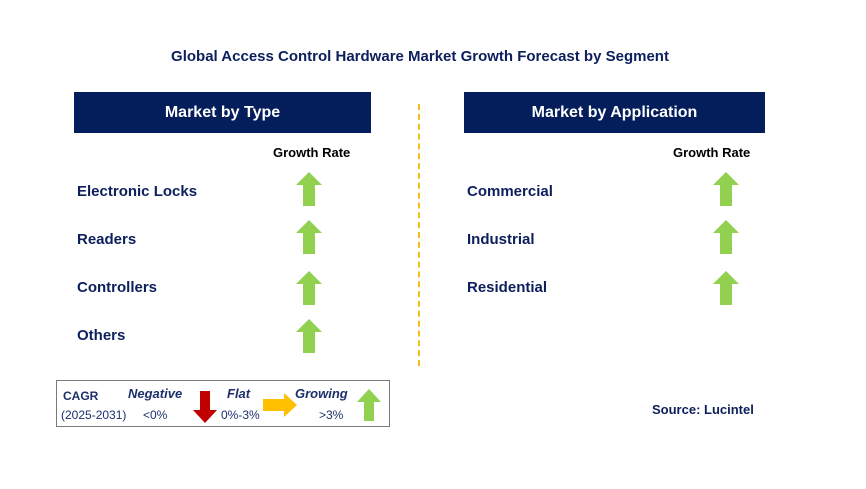 The height and width of the screenshot is (489, 866). I want to click on source-credit: Source: Lucintel, so click(703, 409).